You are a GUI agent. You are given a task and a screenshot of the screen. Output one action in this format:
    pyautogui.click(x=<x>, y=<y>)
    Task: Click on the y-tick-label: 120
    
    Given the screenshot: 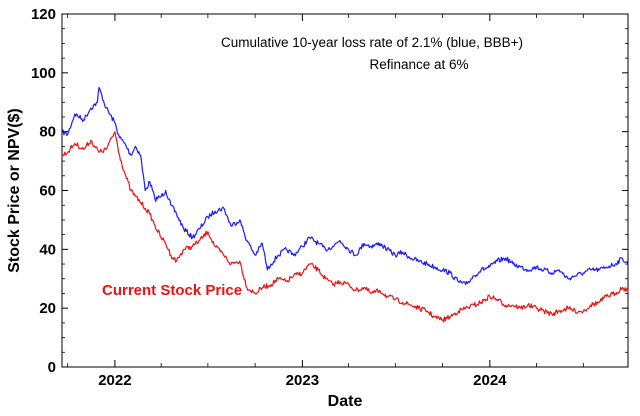 What is the action you would take?
    pyautogui.click(x=43, y=14)
    